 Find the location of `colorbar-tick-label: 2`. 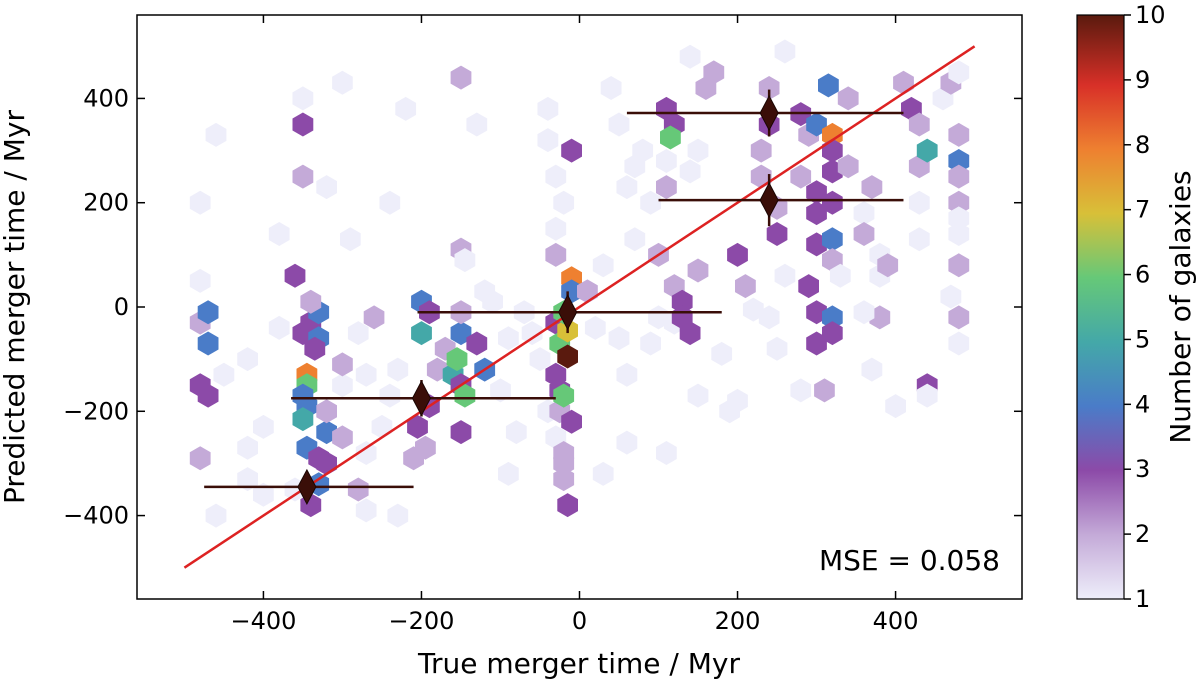

colorbar-tick-label: 2 is located at coordinates (1142, 534).